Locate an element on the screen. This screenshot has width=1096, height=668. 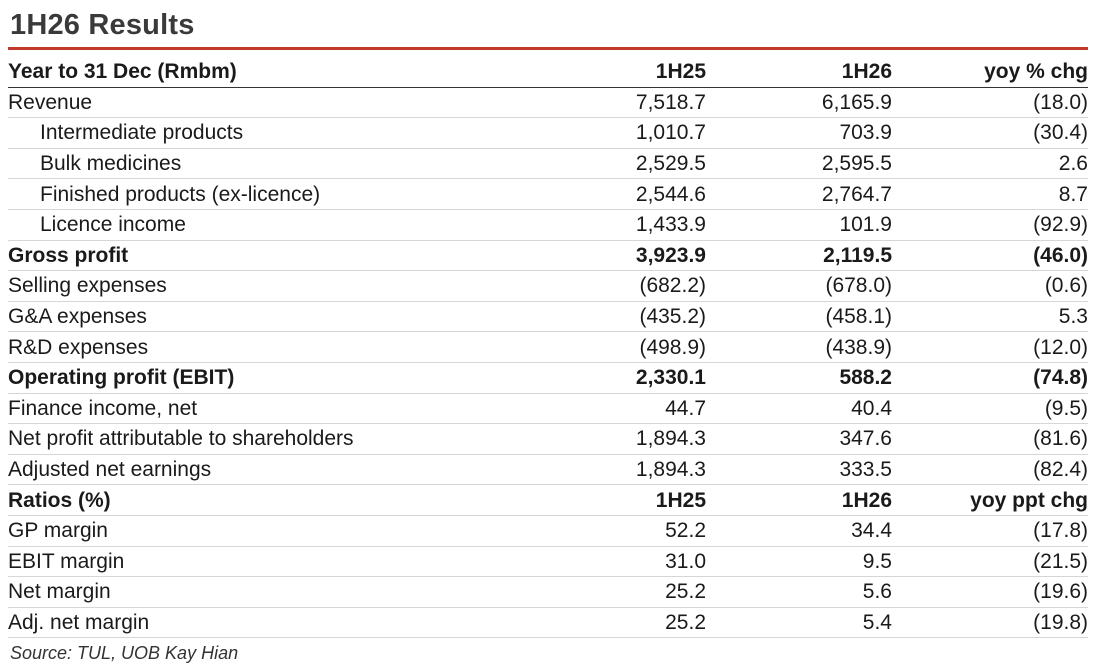
cell-1h26: 2,119.5 is located at coordinates (799, 256).